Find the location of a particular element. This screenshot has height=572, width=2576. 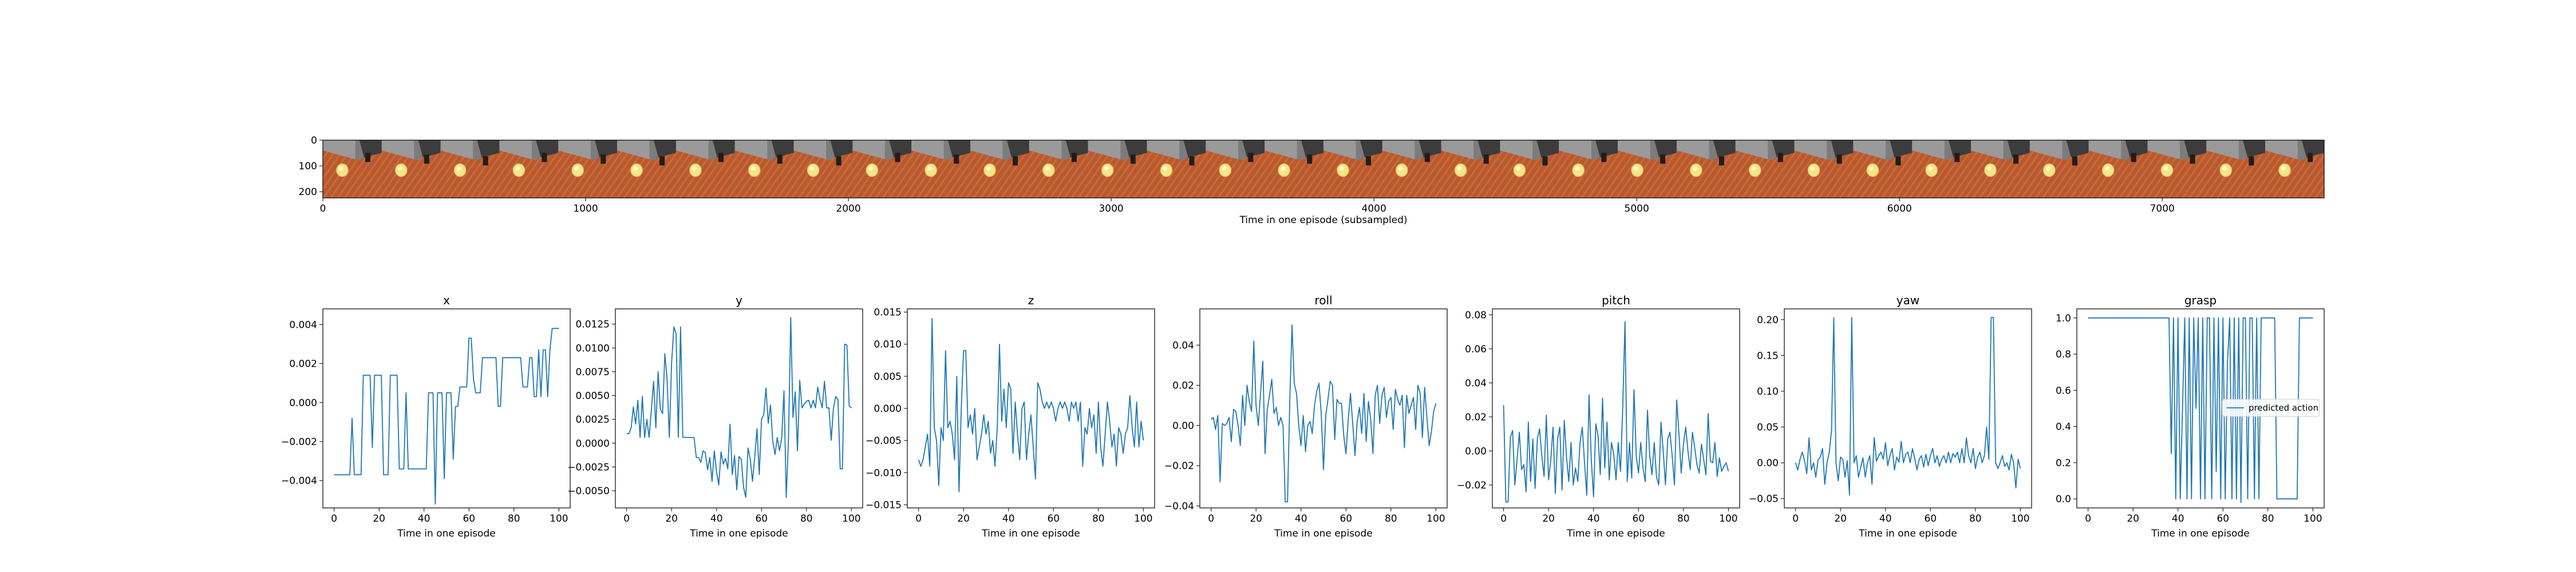

y-tick-label: 0.0025 is located at coordinates (593, 420).